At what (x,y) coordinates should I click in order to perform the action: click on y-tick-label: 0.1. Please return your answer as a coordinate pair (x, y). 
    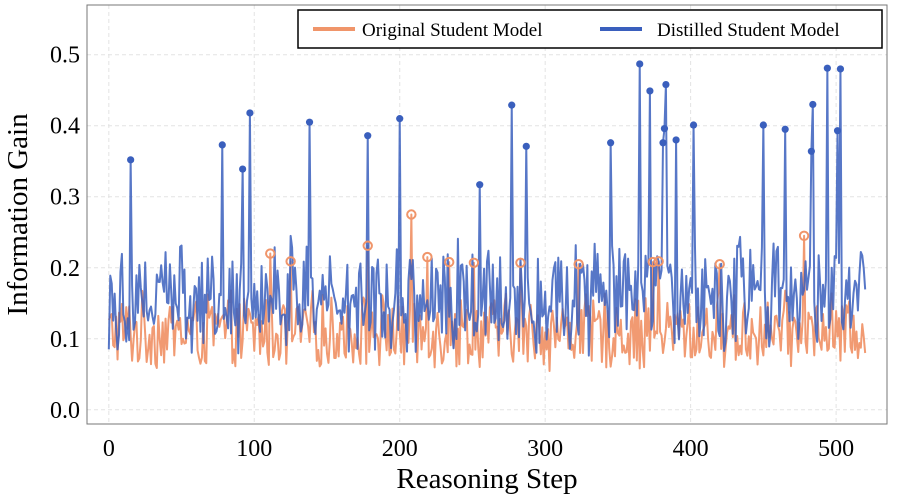
    Looking at the image, I should click on (65, 340).